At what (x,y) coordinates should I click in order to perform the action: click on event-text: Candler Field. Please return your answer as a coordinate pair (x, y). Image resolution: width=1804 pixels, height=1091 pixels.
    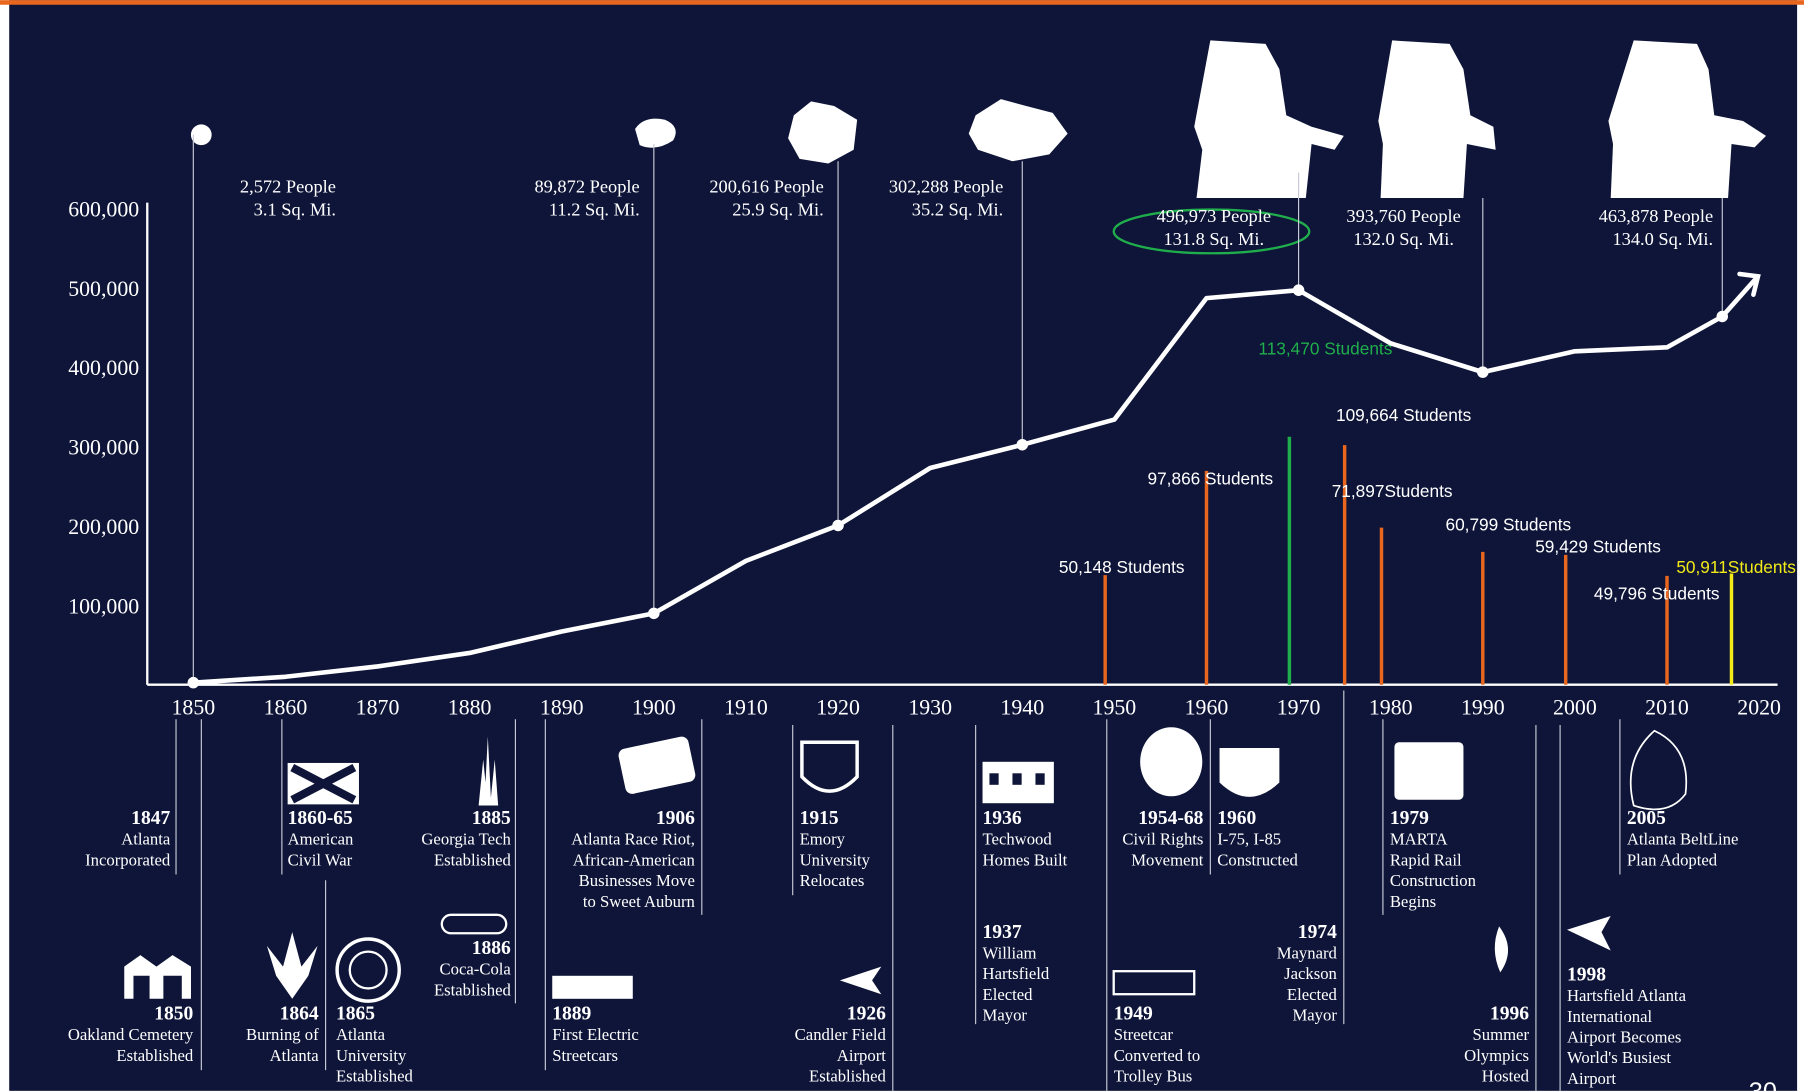
    Looking at the image, I should click on (841, 1034).